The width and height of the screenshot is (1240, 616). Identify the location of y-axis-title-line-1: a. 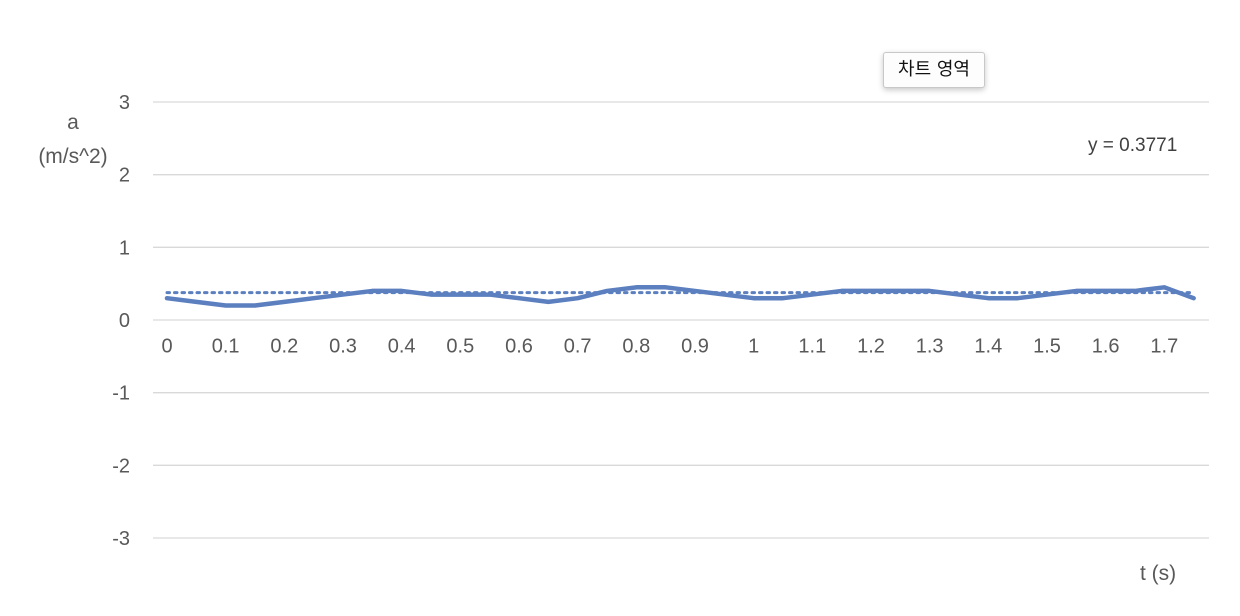
(73, 122).